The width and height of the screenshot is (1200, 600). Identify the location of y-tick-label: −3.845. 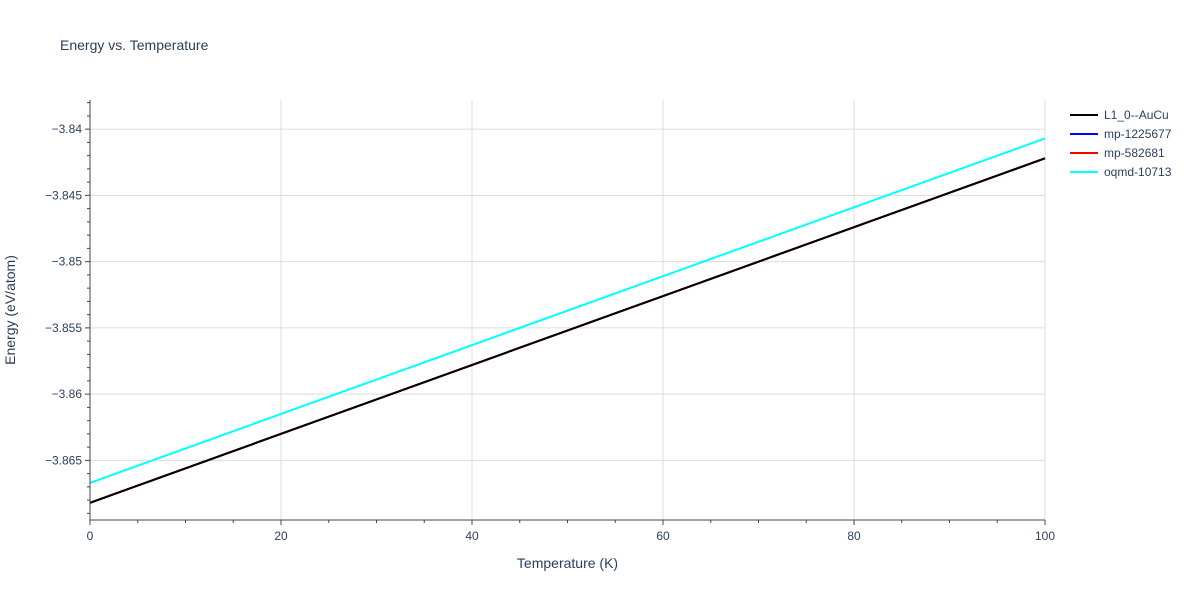
(63, 195).